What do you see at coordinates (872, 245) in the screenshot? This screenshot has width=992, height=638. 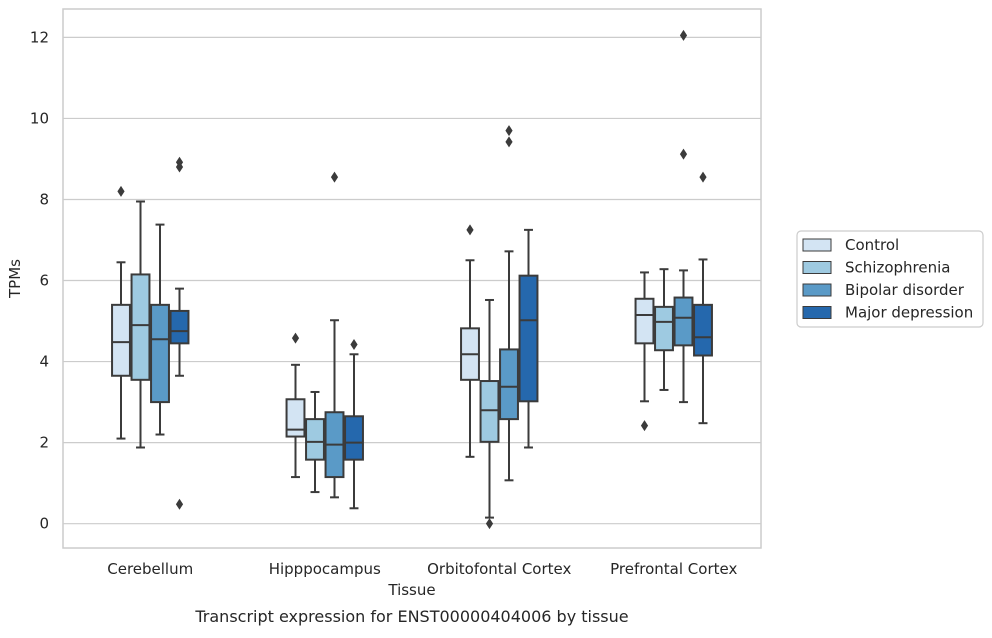 I see `legend-label: Control` at bounding box center [872, 245].